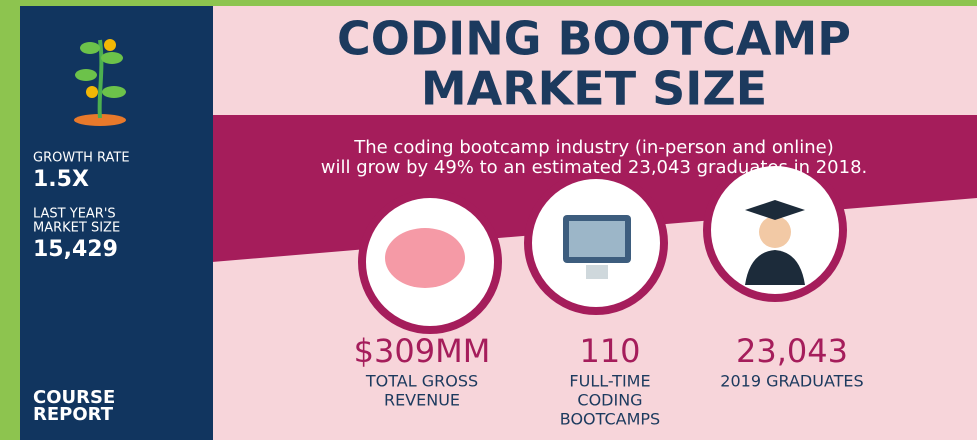  What do you see at coordinates (775, 232) in the screenshot?
I see `graduate-head` at bounding box center [775, 232].